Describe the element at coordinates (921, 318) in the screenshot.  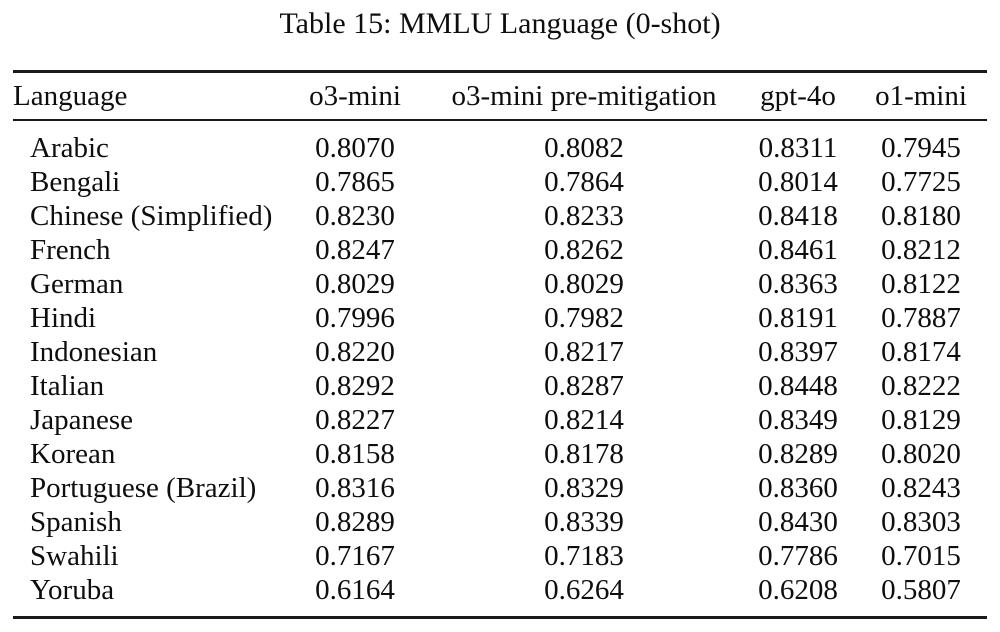
I see `score-cell: 0.7887` at that location.